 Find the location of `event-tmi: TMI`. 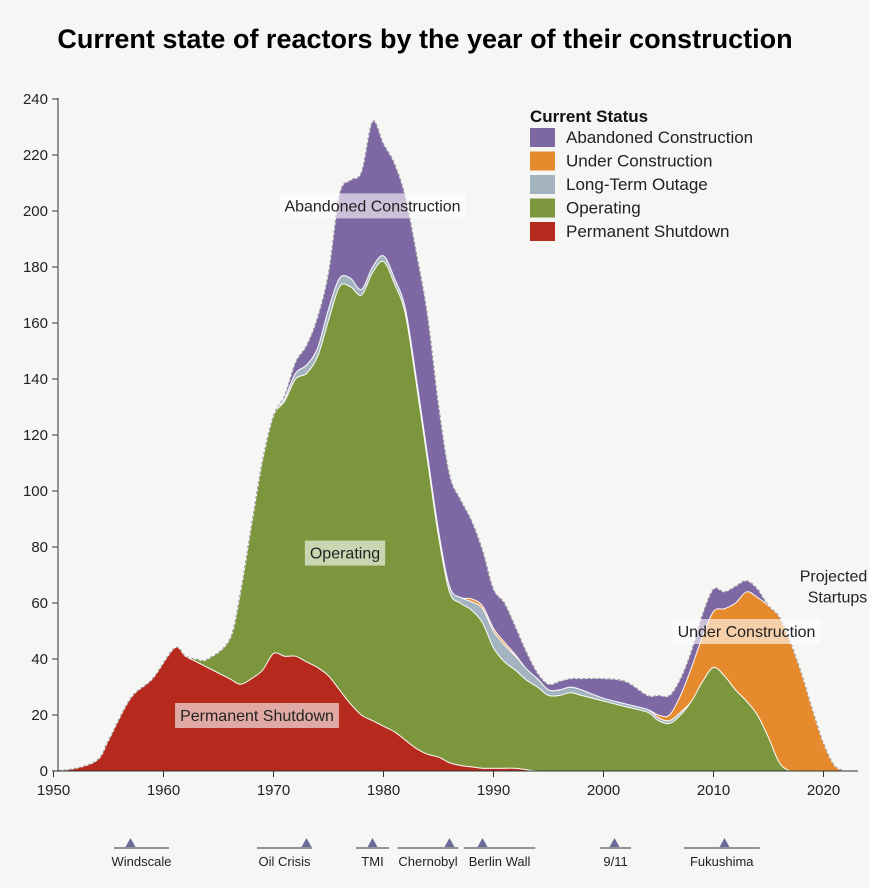

event-tmi: TMI is located at coordinates (372, 853).